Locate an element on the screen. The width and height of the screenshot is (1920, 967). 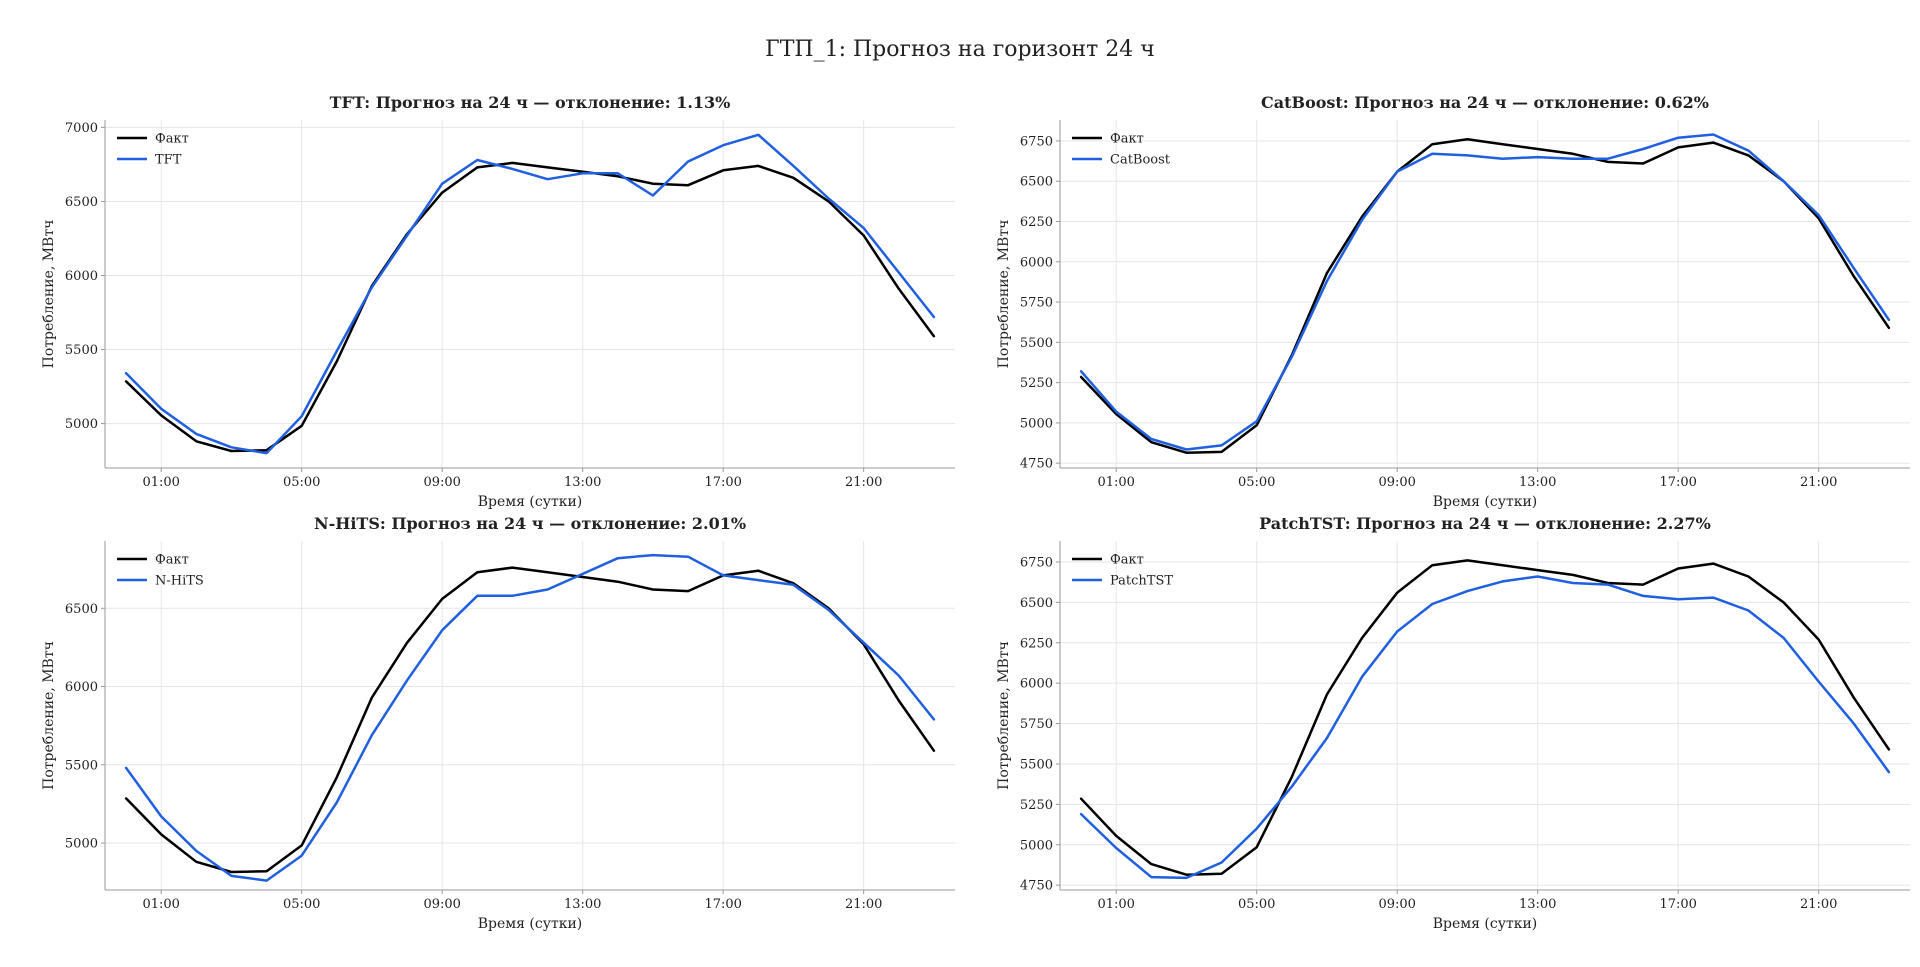
y-tick-label: 7000 is located at coordinates (81, 128).